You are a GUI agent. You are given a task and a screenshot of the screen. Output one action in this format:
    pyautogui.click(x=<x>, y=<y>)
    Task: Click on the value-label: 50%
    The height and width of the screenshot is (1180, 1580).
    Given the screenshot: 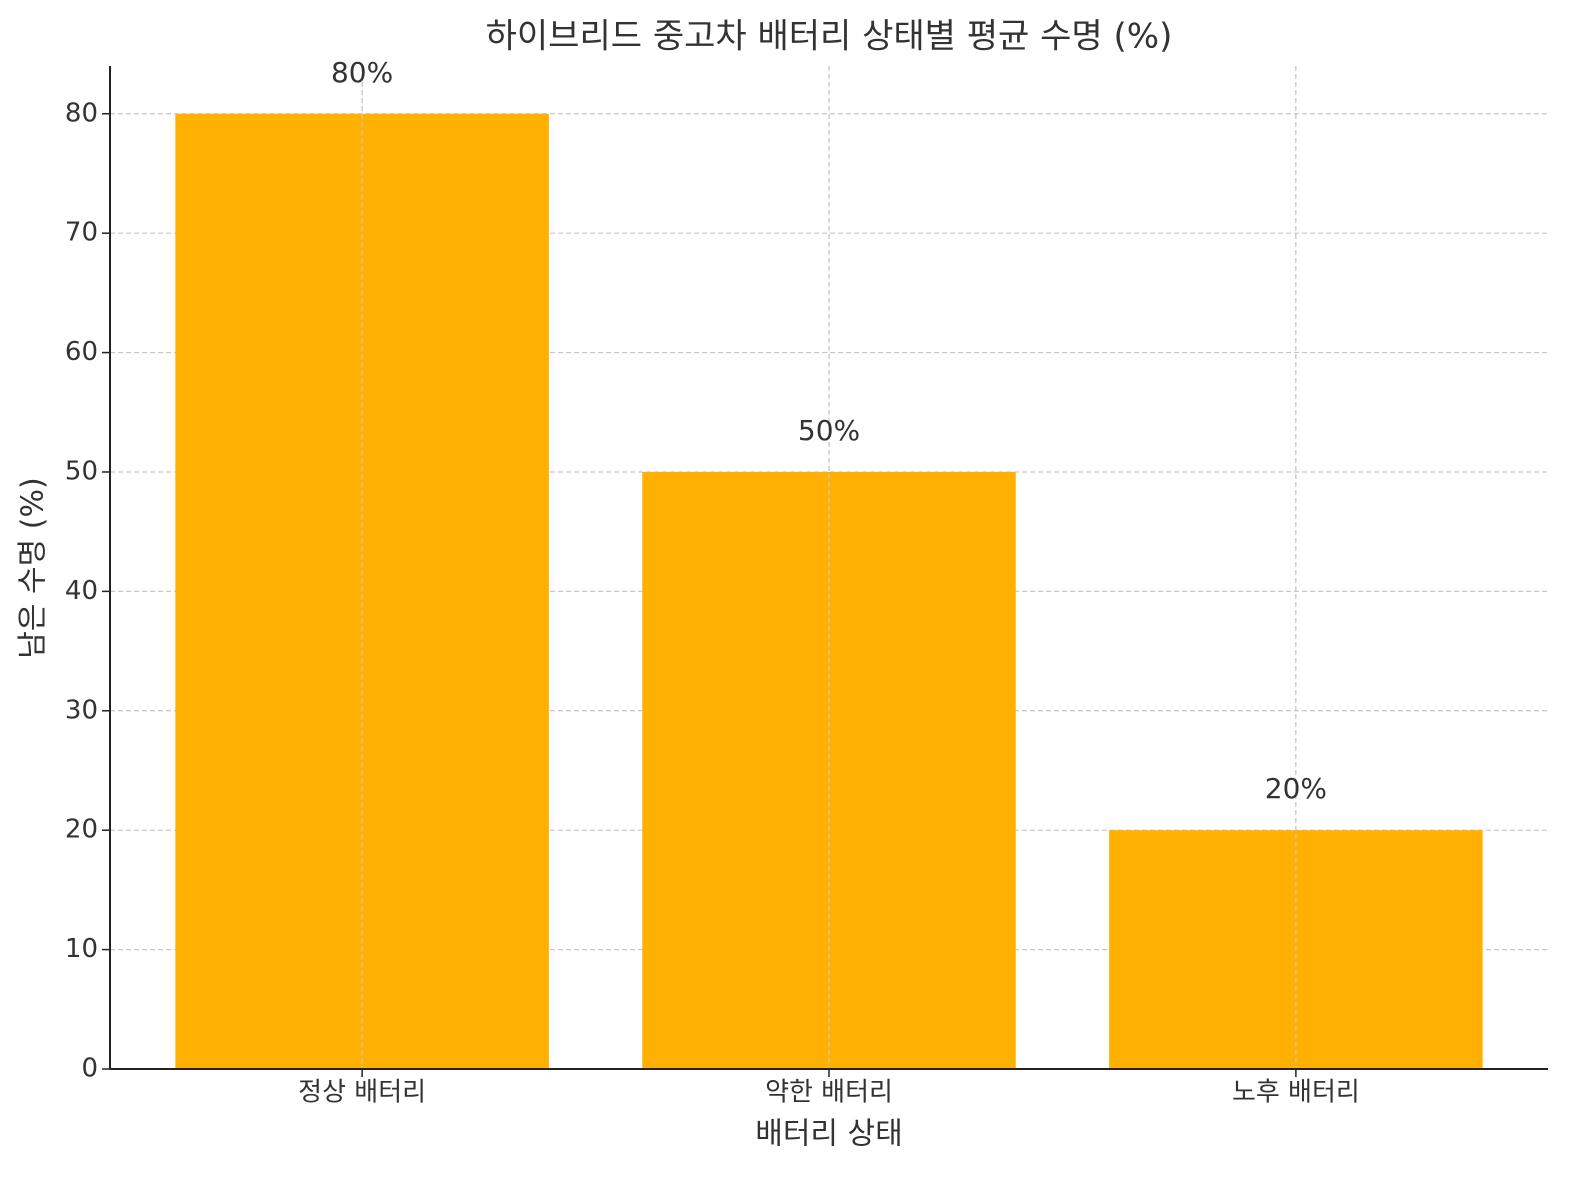 What is the action you would take?
    pyautogui.click(x=829, y=430)
    